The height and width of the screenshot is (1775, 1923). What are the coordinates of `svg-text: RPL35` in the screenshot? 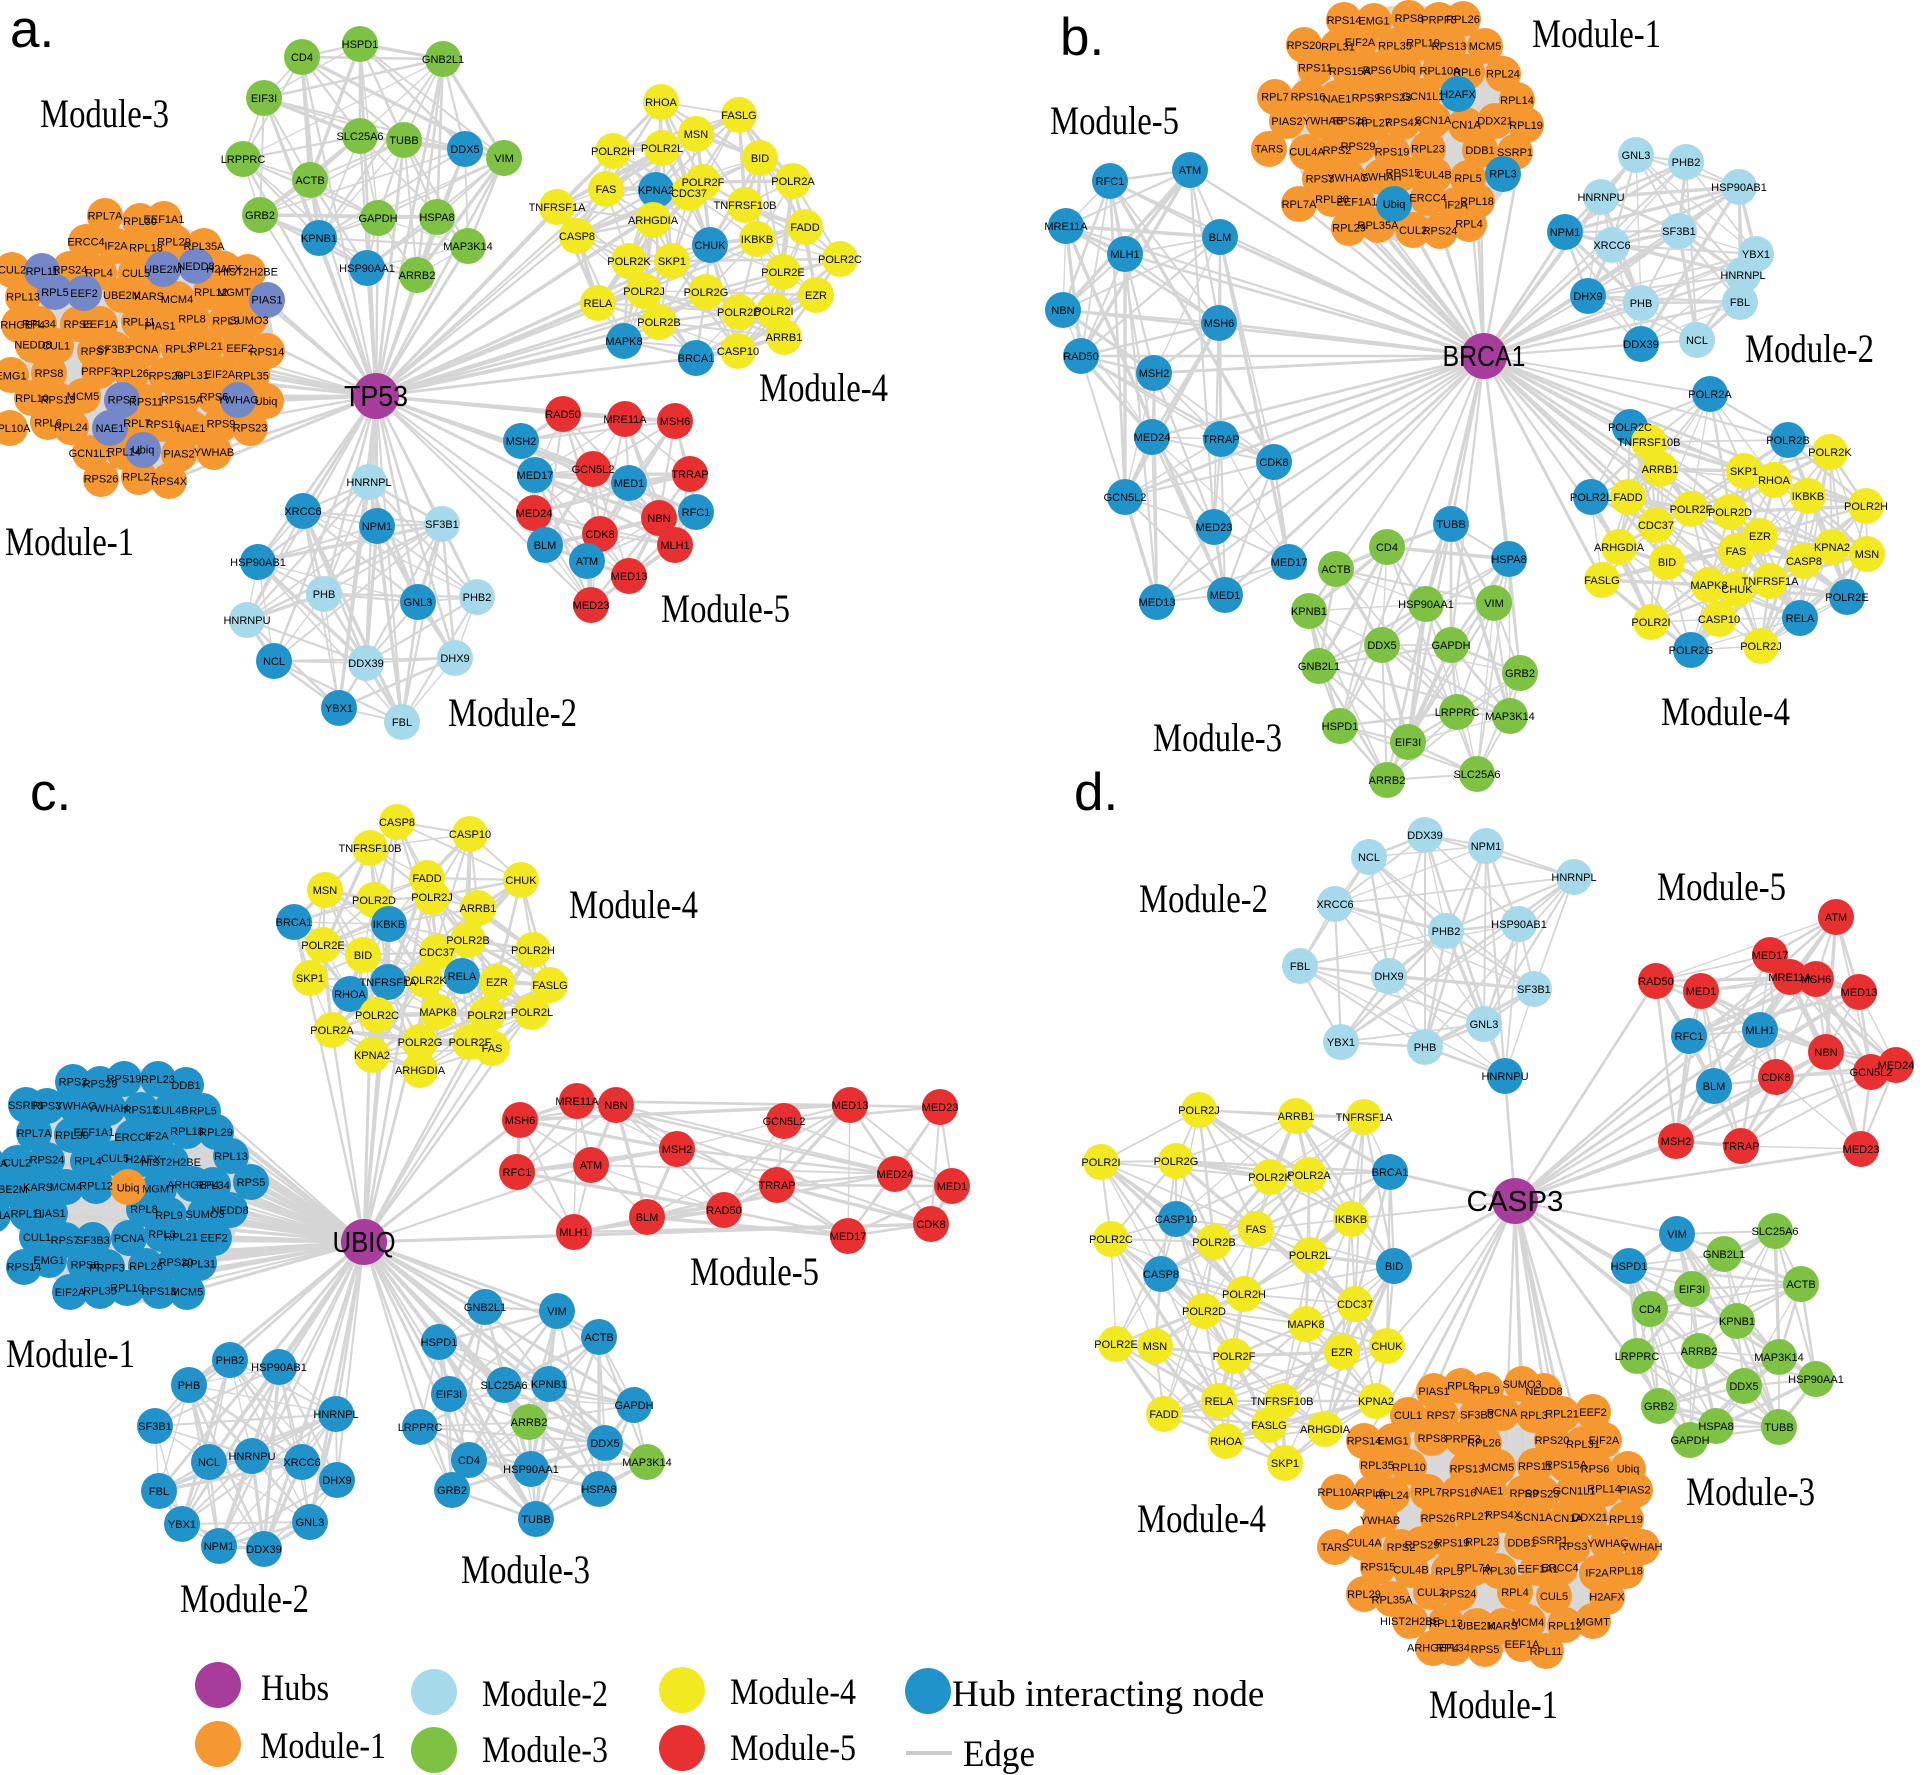 It's located at (1377, 1466).